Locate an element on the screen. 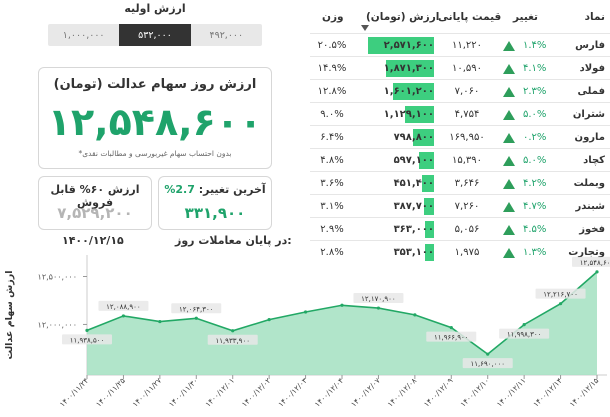 The height and width of the screenshot is (417, 610). table-row: فملی ۲.۳% ۷,۰۶۰ ۱,۶۰۱,۲۰۰ ۱۲.۸% is located at coordinates (460, 91).